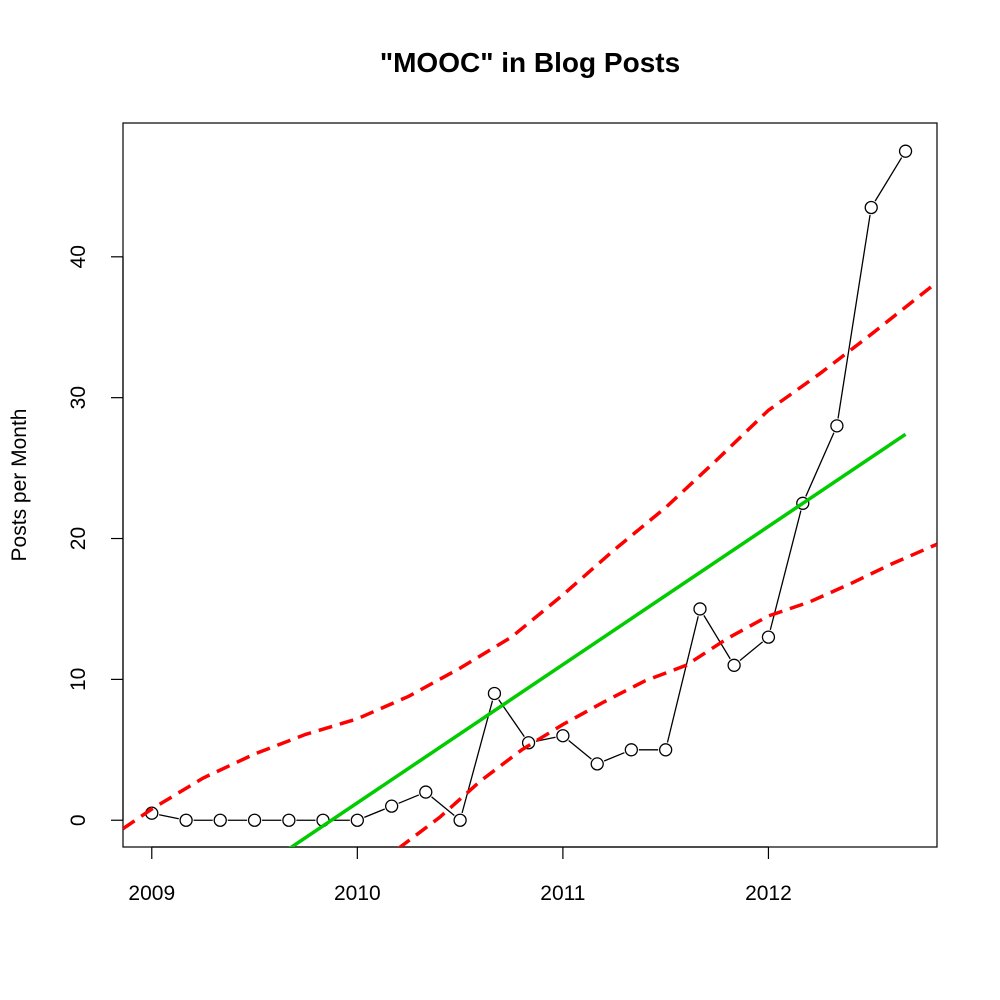 The image size is (1000, 1000). Describe the element at coordinates (768, 893) in the screenshot. I see `x-tick-label: 2012` at that location.